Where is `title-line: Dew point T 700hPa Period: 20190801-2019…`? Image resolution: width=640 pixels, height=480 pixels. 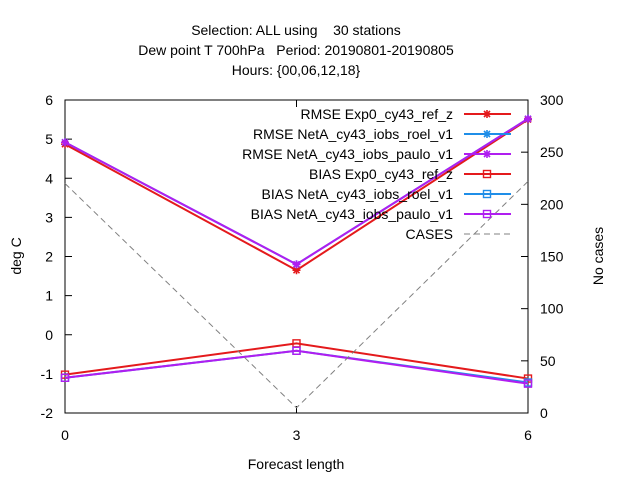
title-line: Dew point T 700hPa Period: 20190801-2019… is located at coordinates (296, 50).